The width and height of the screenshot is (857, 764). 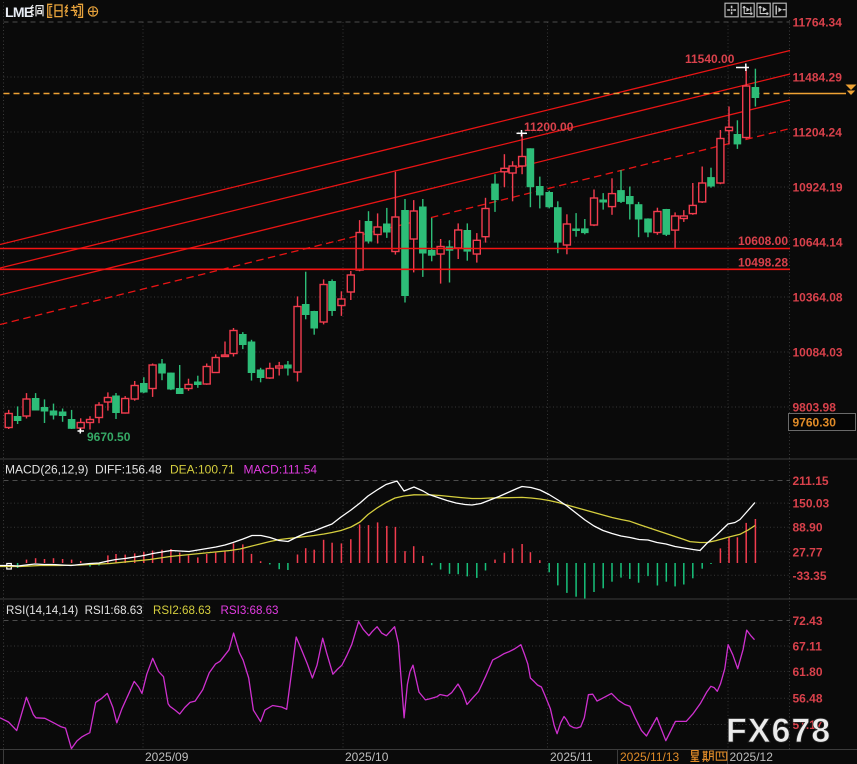 I want to click on svg-text: 61.80, so click(x=808, y=672).